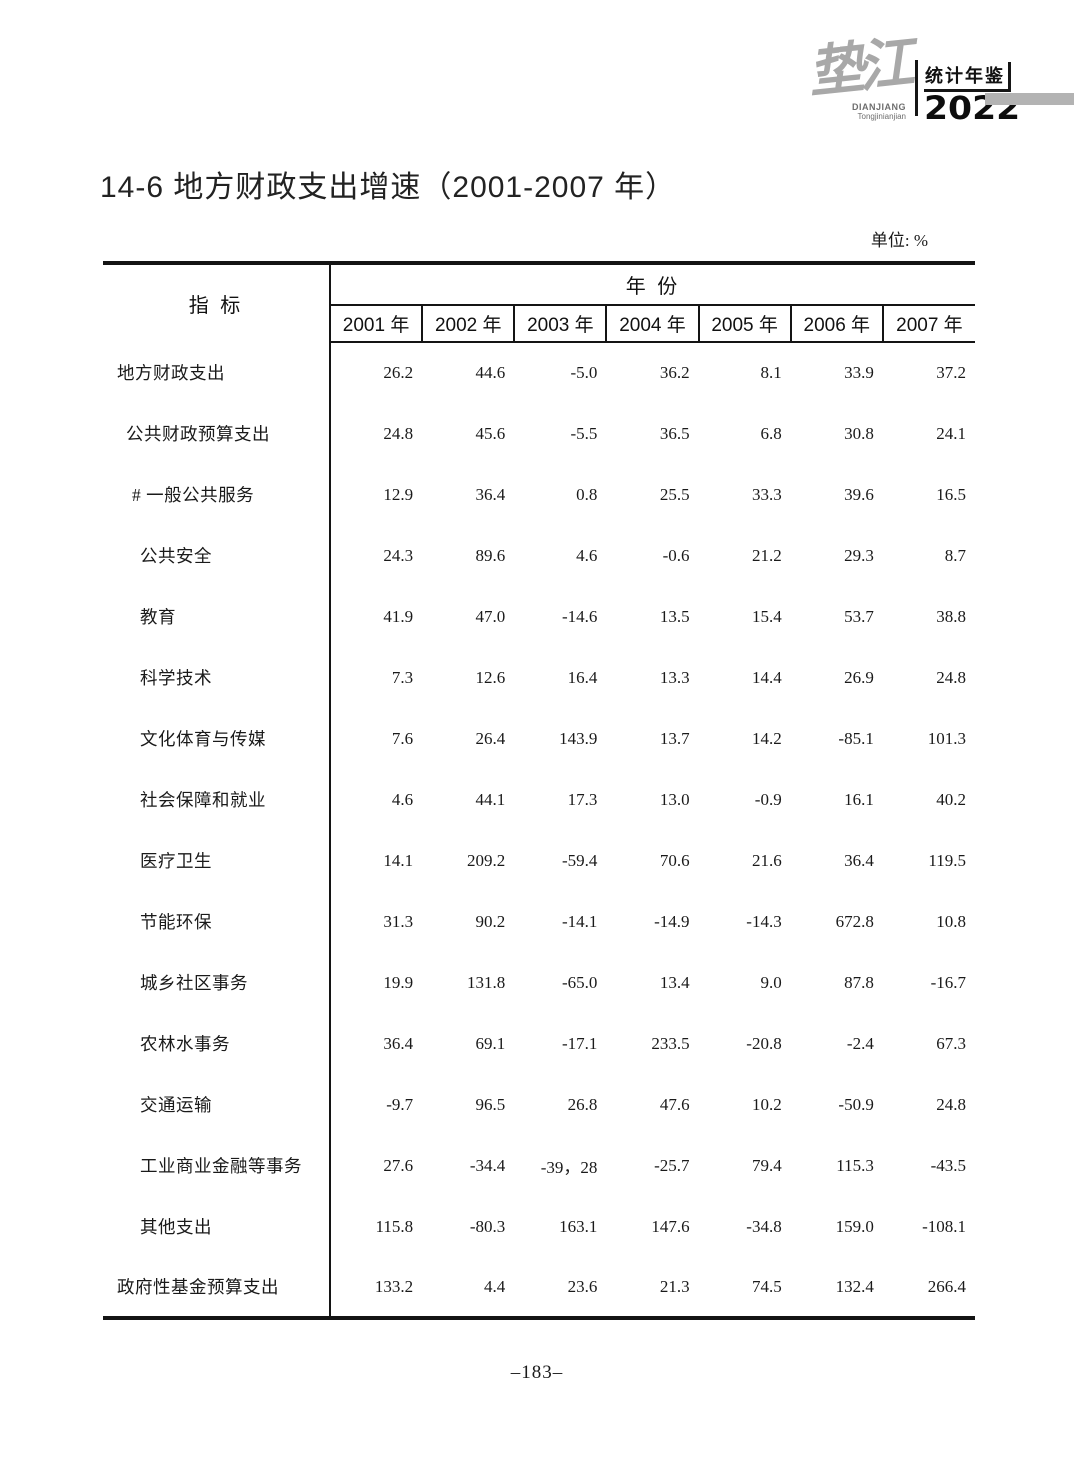 Image resolution: width=1074 pixels, height=1458 pixels. What do you see at coordinates (539, 738) in the screenshot?
I see `table-row: 文化体育与传媒 7.6 26.4 143.9 13.7 14.2 -85.1 101.3` at bounding box center [539, 738].